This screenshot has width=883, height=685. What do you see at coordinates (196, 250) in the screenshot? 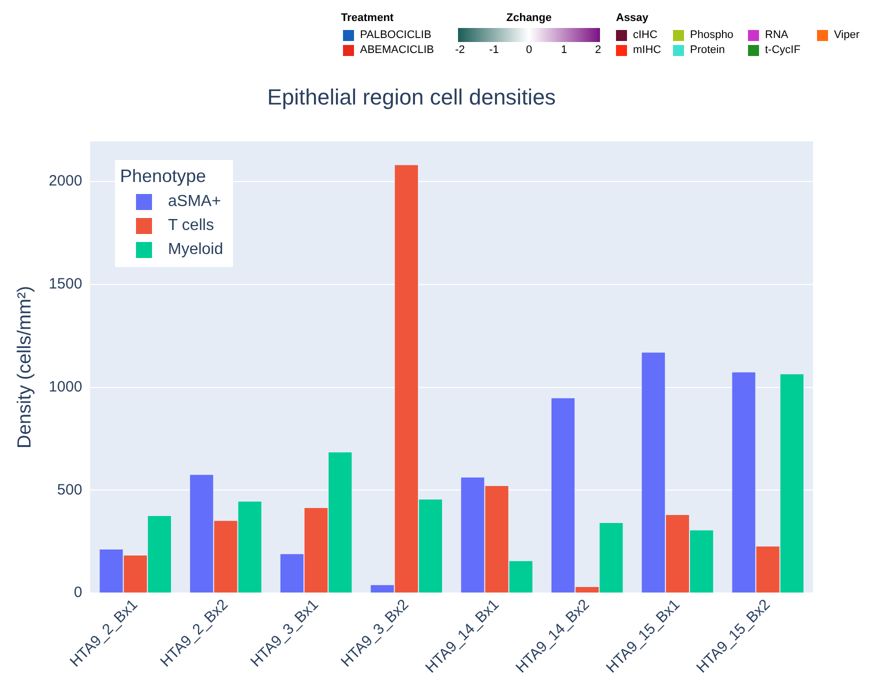
I see `legend-label: Myeloid` at bounding box center [196, 250].